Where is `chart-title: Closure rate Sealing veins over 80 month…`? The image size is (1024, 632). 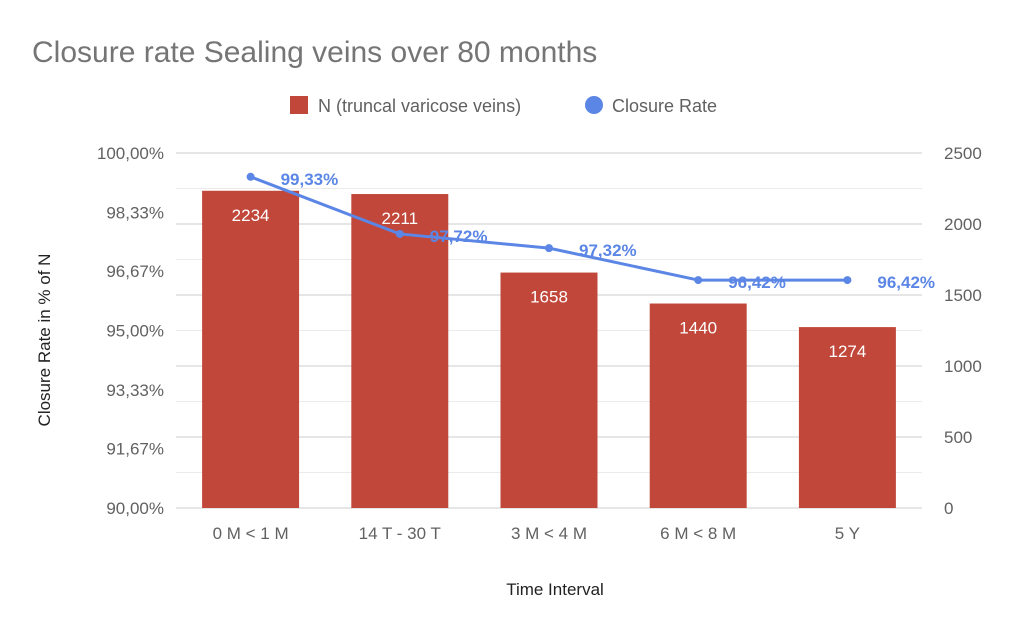 chart-title: Closure rate Sealing veins over 80 month… is located at coordinates (314, 52).